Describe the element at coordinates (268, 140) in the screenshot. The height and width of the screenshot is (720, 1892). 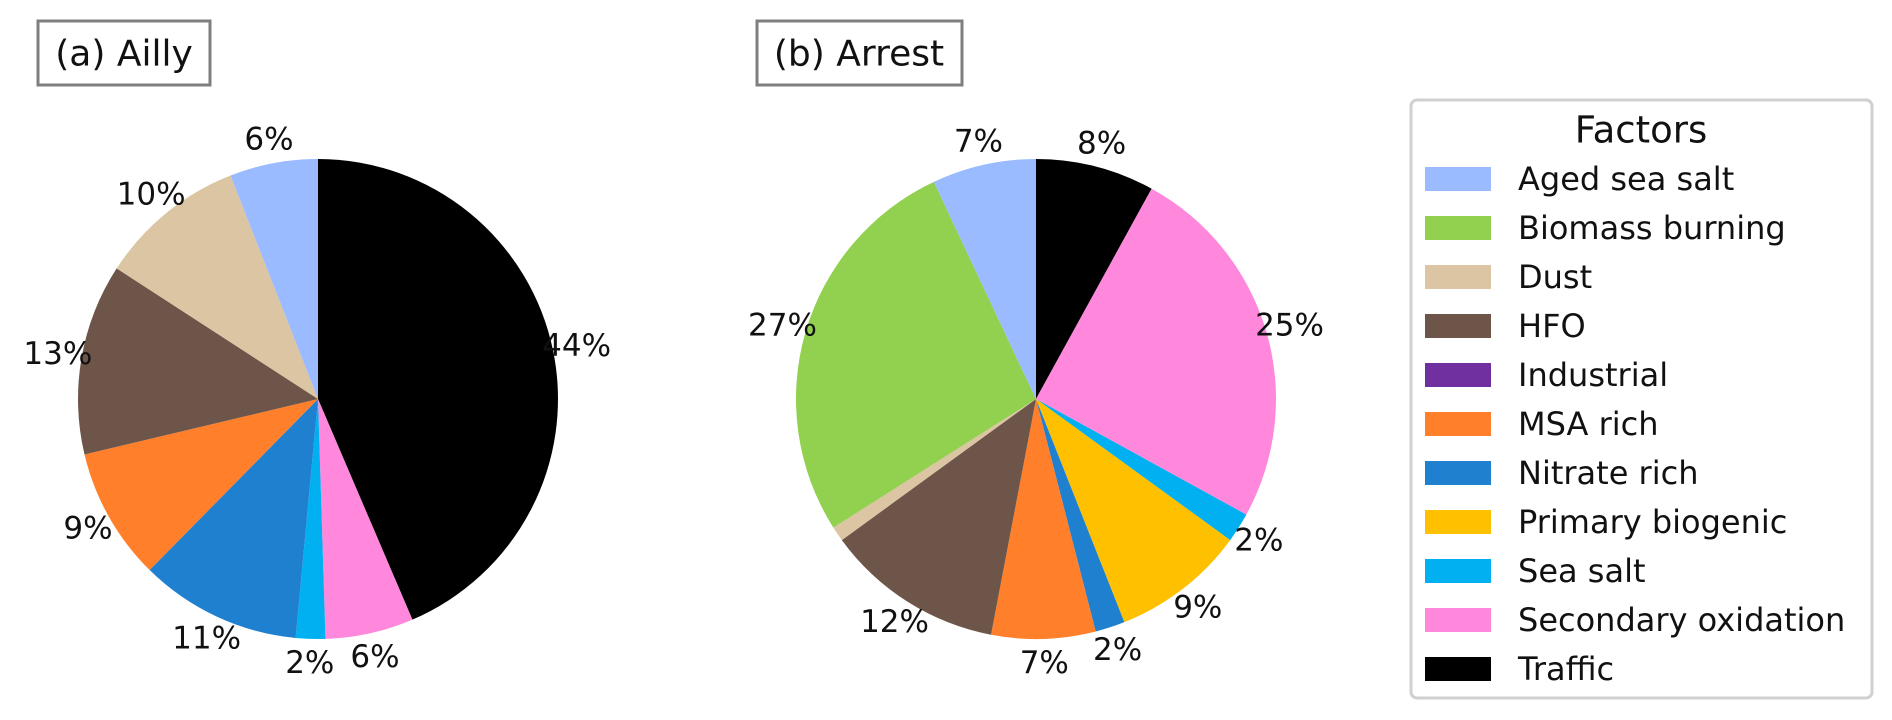
I see `pie-label-ailly-aged-sea-salt: 6%` at that location.